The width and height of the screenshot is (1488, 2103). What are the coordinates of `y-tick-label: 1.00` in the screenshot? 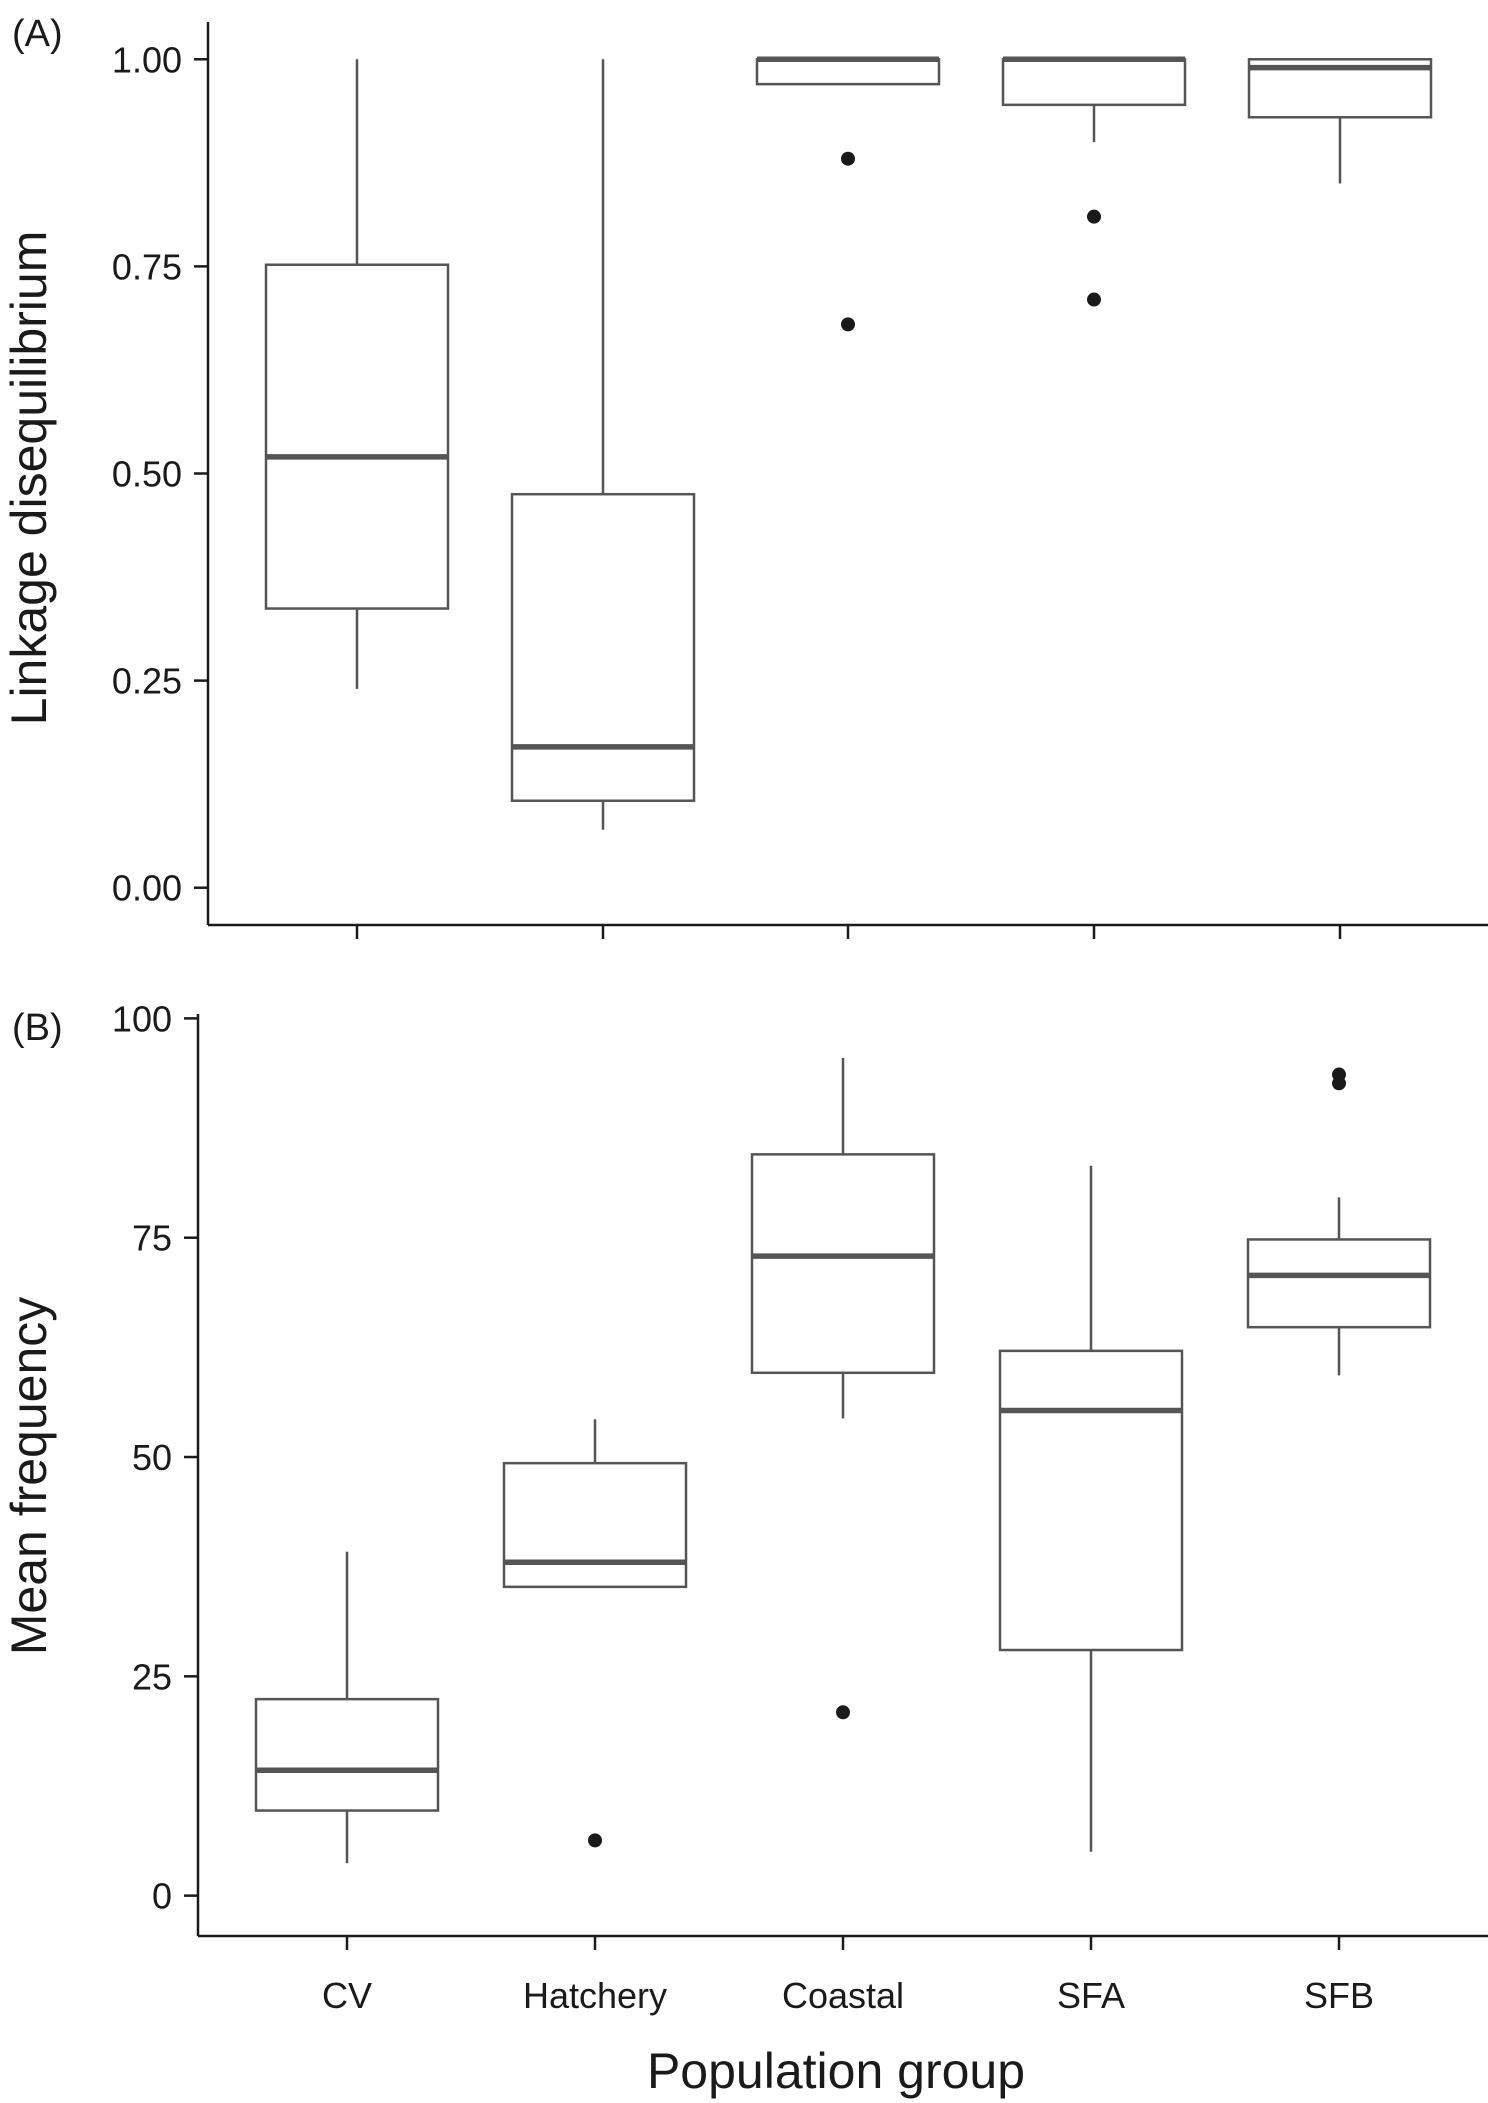 It's located at (147, 59).